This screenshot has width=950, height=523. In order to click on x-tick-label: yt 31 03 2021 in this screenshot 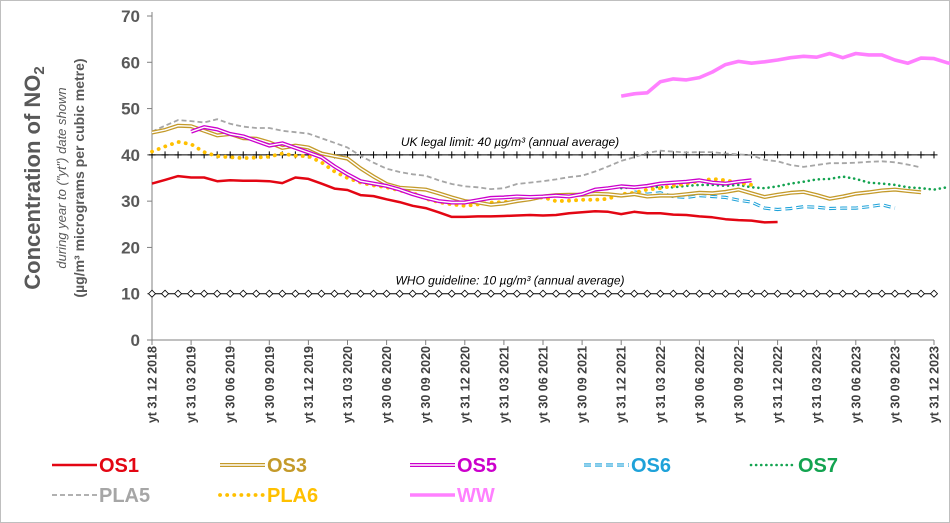, I will do `click(504, 384)`.